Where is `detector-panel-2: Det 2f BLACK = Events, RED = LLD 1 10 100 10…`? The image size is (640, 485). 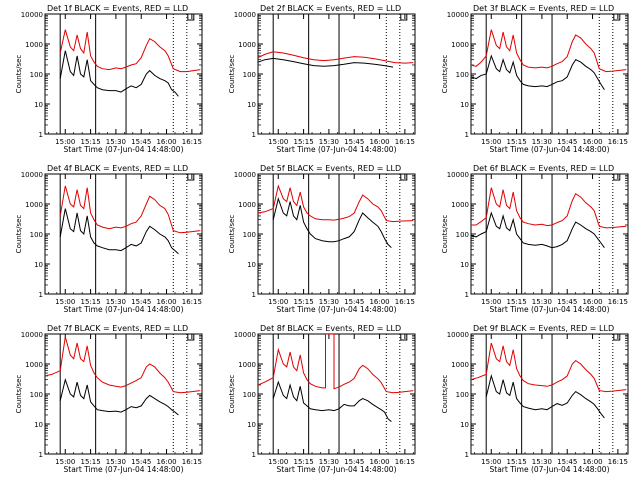 detector-panel-2: Det 2f BLACK = Events, RED = LLD 1 10 100 10… is located at coordinates (322, 79).